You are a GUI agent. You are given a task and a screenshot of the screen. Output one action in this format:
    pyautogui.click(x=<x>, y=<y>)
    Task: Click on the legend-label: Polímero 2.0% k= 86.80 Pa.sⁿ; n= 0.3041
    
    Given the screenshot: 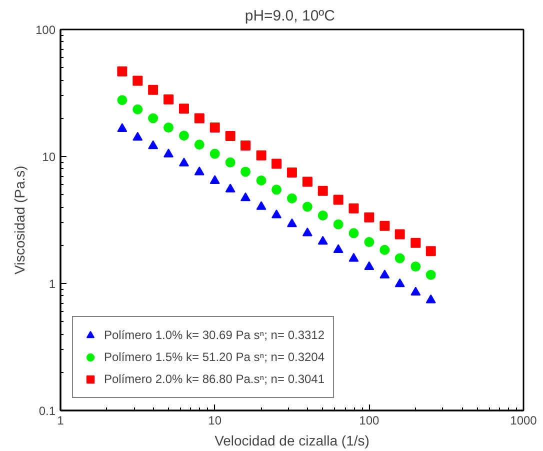 What is the action you would take?
    pyautogui.click(x=214, y=379)
    